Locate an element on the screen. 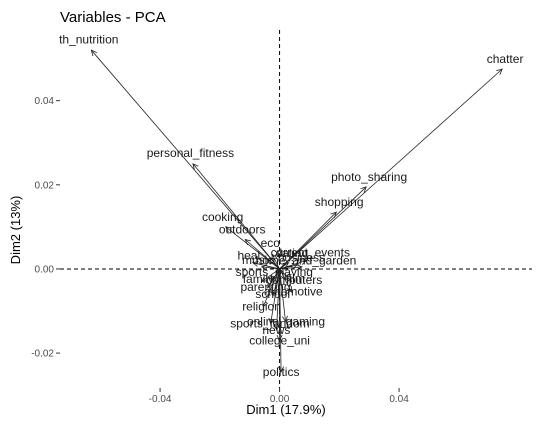 The height and width of the screenshot is (431, 538). y-axis-title: Dim2 (13%) is located at coordinates (15, 230).